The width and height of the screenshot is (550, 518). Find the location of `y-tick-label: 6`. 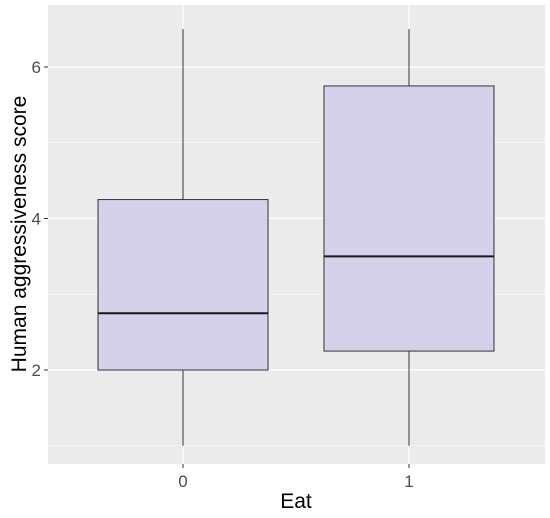

y-tick-label: 6 is located at coordinates (36, 67).